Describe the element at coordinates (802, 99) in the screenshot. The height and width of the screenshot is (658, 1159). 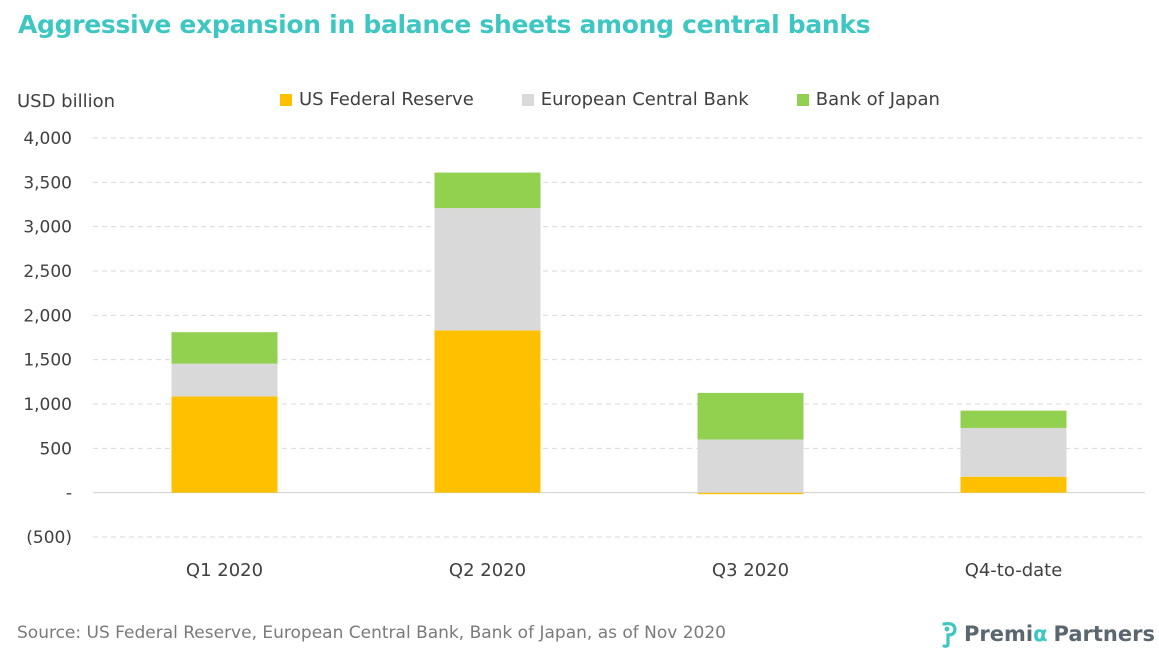
I see `legend-swatch-boj` at that location.